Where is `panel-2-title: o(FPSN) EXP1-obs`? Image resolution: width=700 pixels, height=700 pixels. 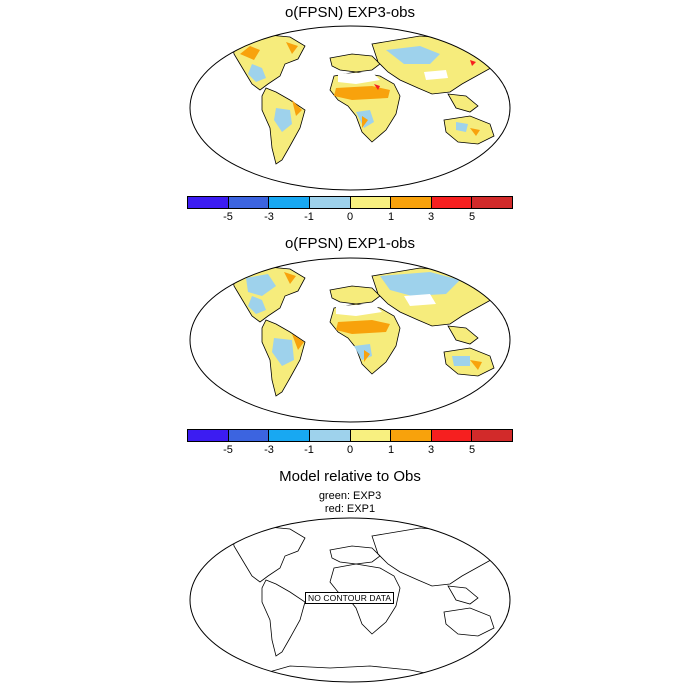 panel-2-title: o(FPSN) EXP1-obs is located at coordinates (350, 243).